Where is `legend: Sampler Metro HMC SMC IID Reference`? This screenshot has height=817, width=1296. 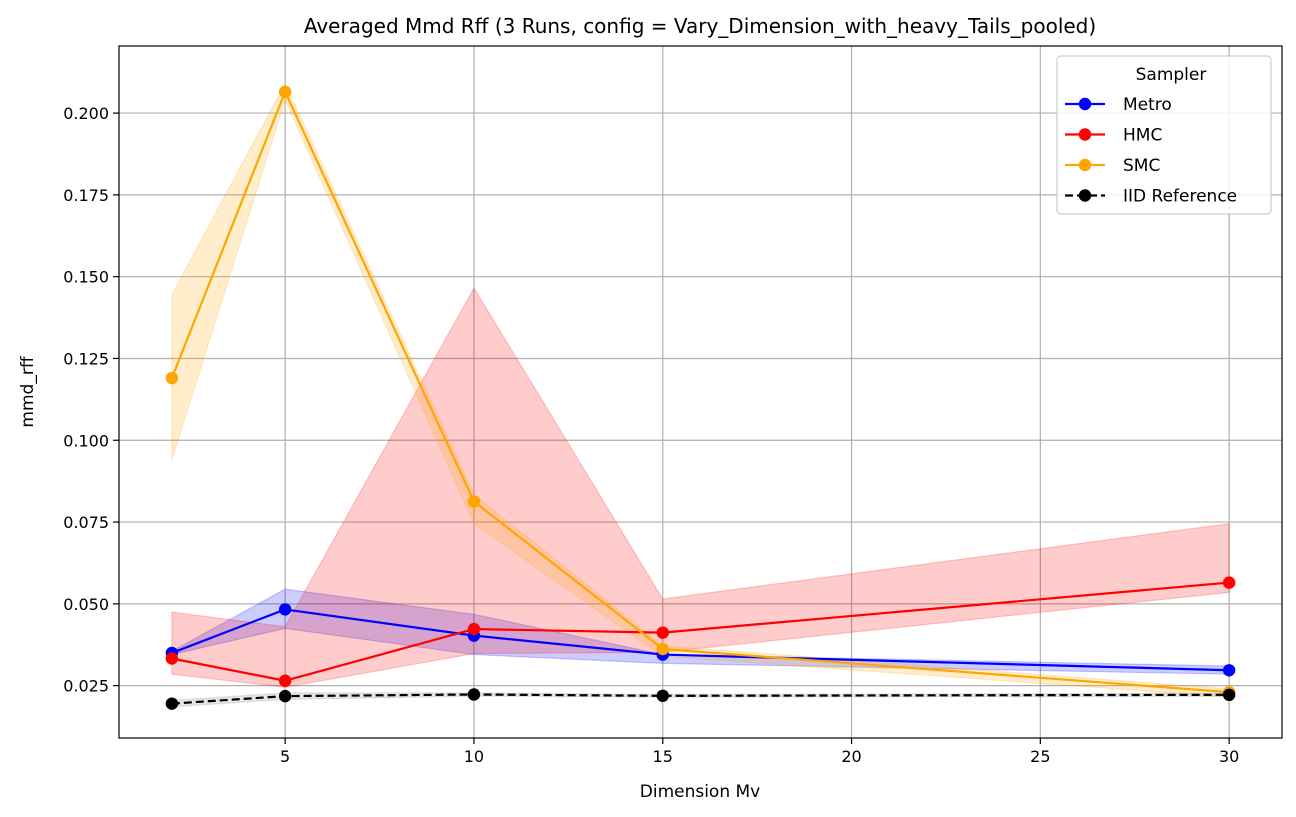
legend: Sampler Metro HMC SMC IID Reference is located at coordinates (1164, 135).